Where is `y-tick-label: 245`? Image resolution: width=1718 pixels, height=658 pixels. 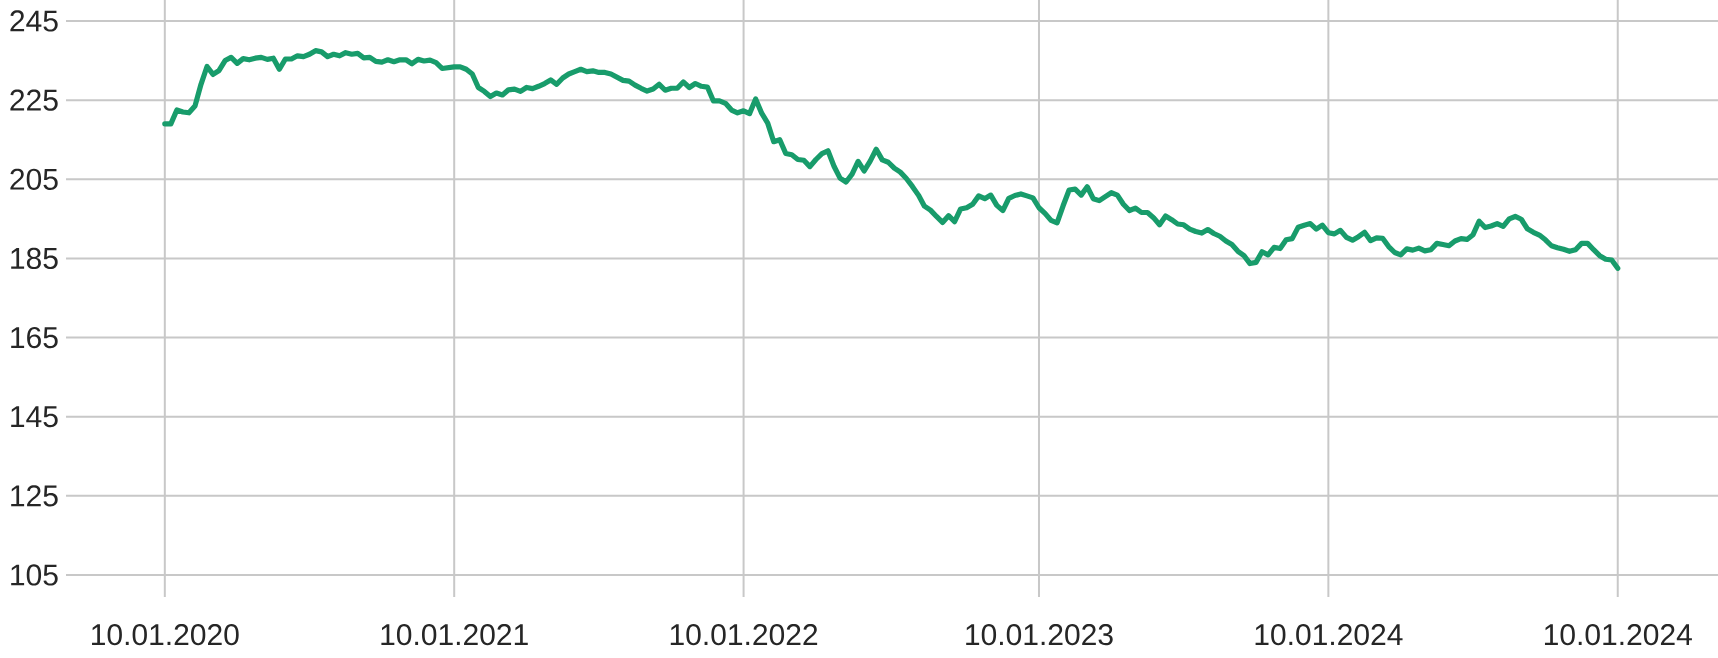 y-tick-label: 245 is located at coordinates (34, 21).